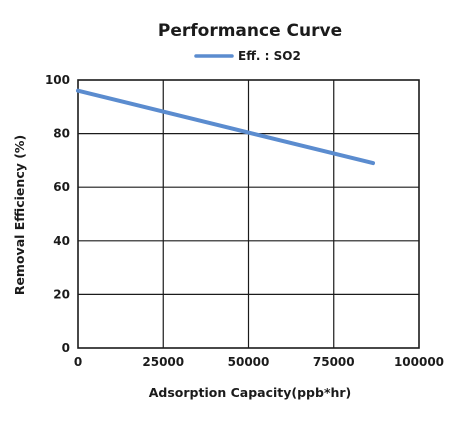  Describe the element at coordinates (78, 362) in the screenshot. I see `x-tick-label: 0` at that location.